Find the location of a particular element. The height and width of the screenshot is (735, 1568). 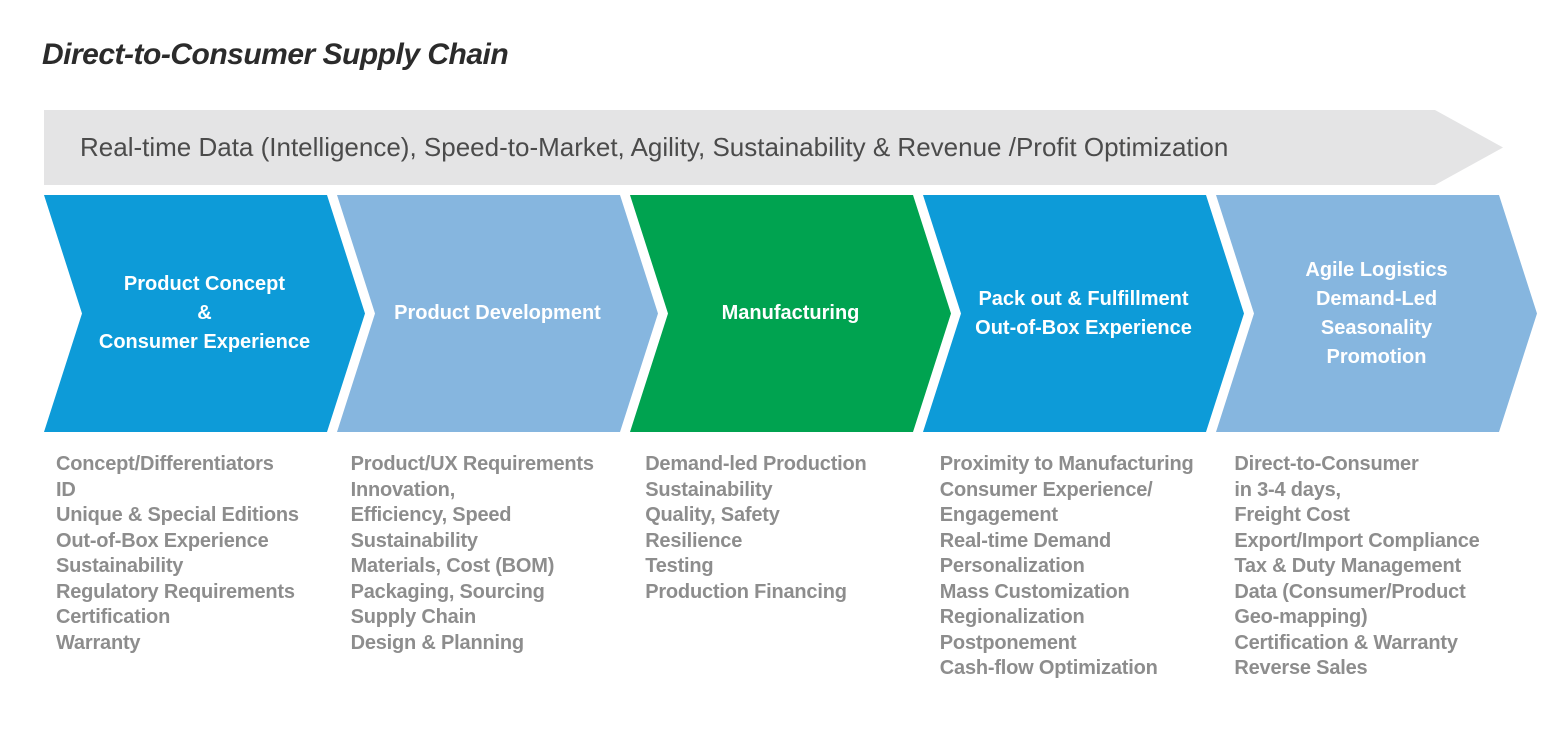

stage-arrow-label-line: Promotion is located at coordinates (1376, 356).